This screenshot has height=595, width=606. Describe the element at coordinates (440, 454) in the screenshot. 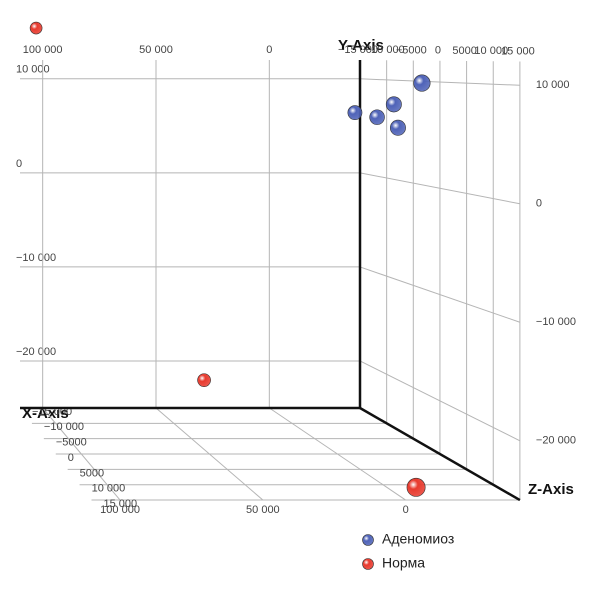

I see `z-axis` at that location.